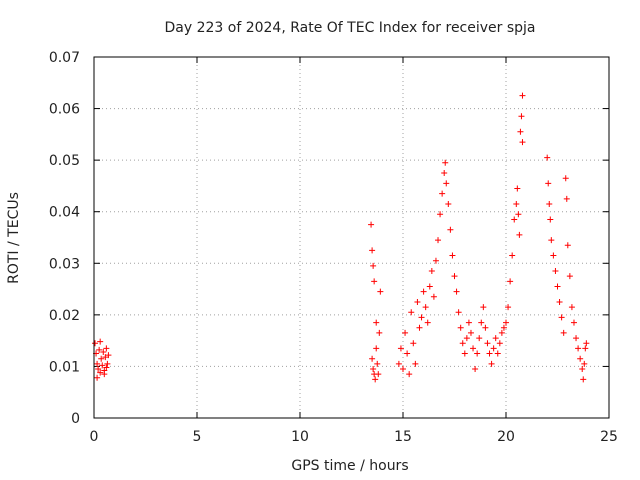 This screenshot has height=480, width=640. I want to click on x-tick-label: 10, so click(300, 437).